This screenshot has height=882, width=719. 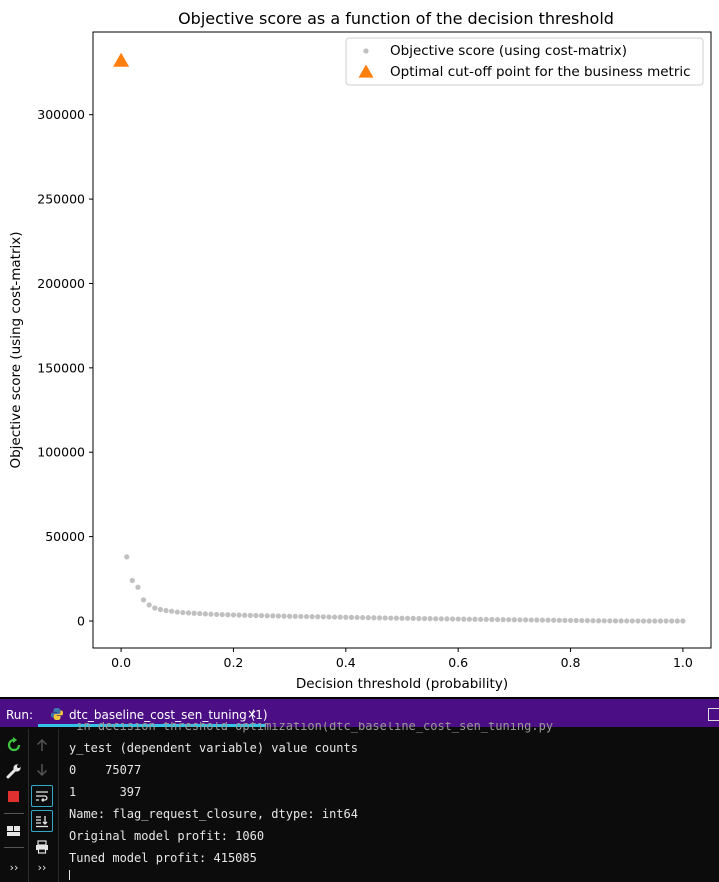 I want to click on y-axis-label: Objective score (using cost-matrix), so click(x=16, y=349).